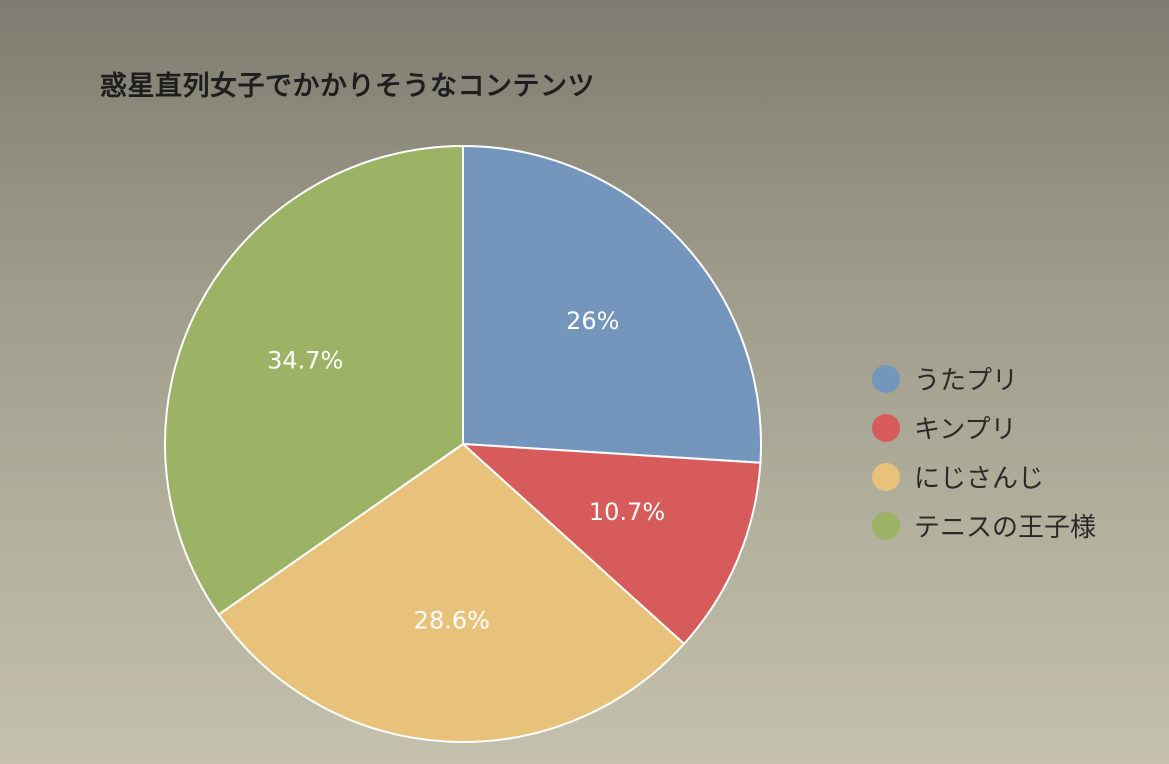 This screenshot has height=764, width=1169. What do you see at coordinates (347, 86) in the screenshot?
I see `chart-title: 惑星直列女子でかかりそうなコンテンツ` at bounding box center [347, 86].